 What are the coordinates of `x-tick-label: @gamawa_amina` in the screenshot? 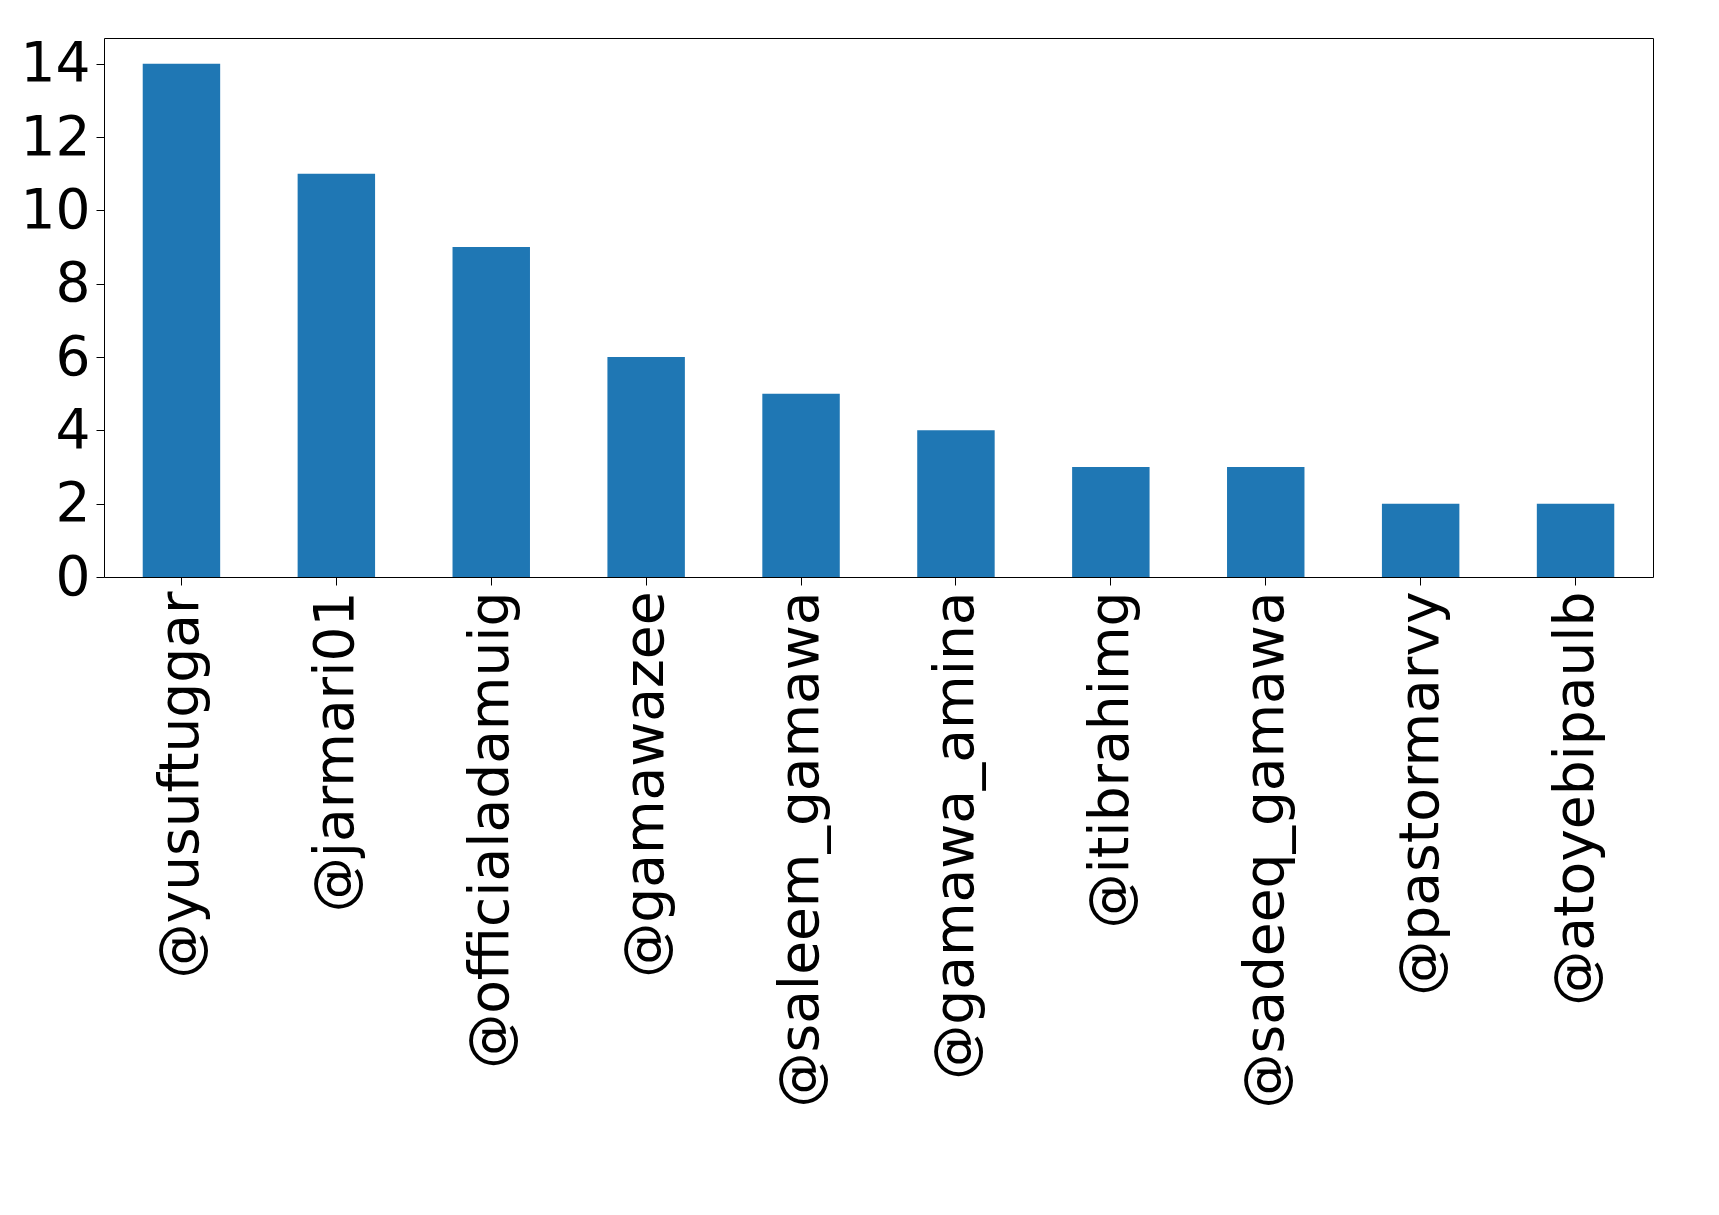 It's located at (953, 835).